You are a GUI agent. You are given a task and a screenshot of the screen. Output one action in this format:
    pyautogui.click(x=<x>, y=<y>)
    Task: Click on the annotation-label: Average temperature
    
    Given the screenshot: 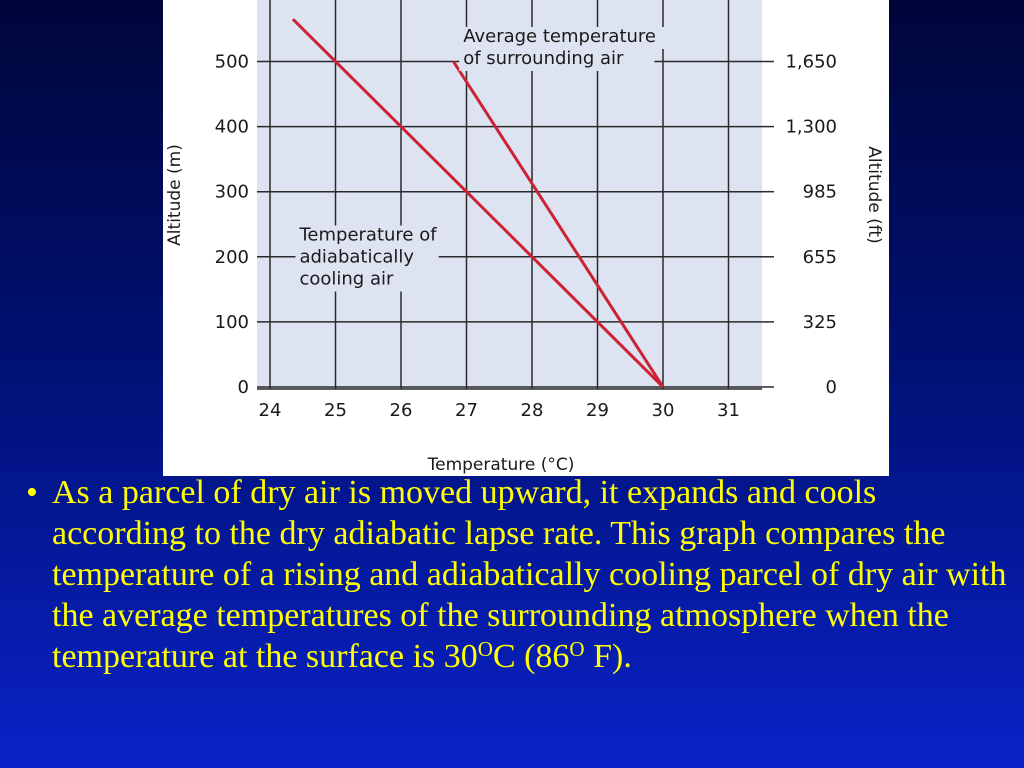 What is the action you would take?
    pyautogui.click(x=559, y=36)
    